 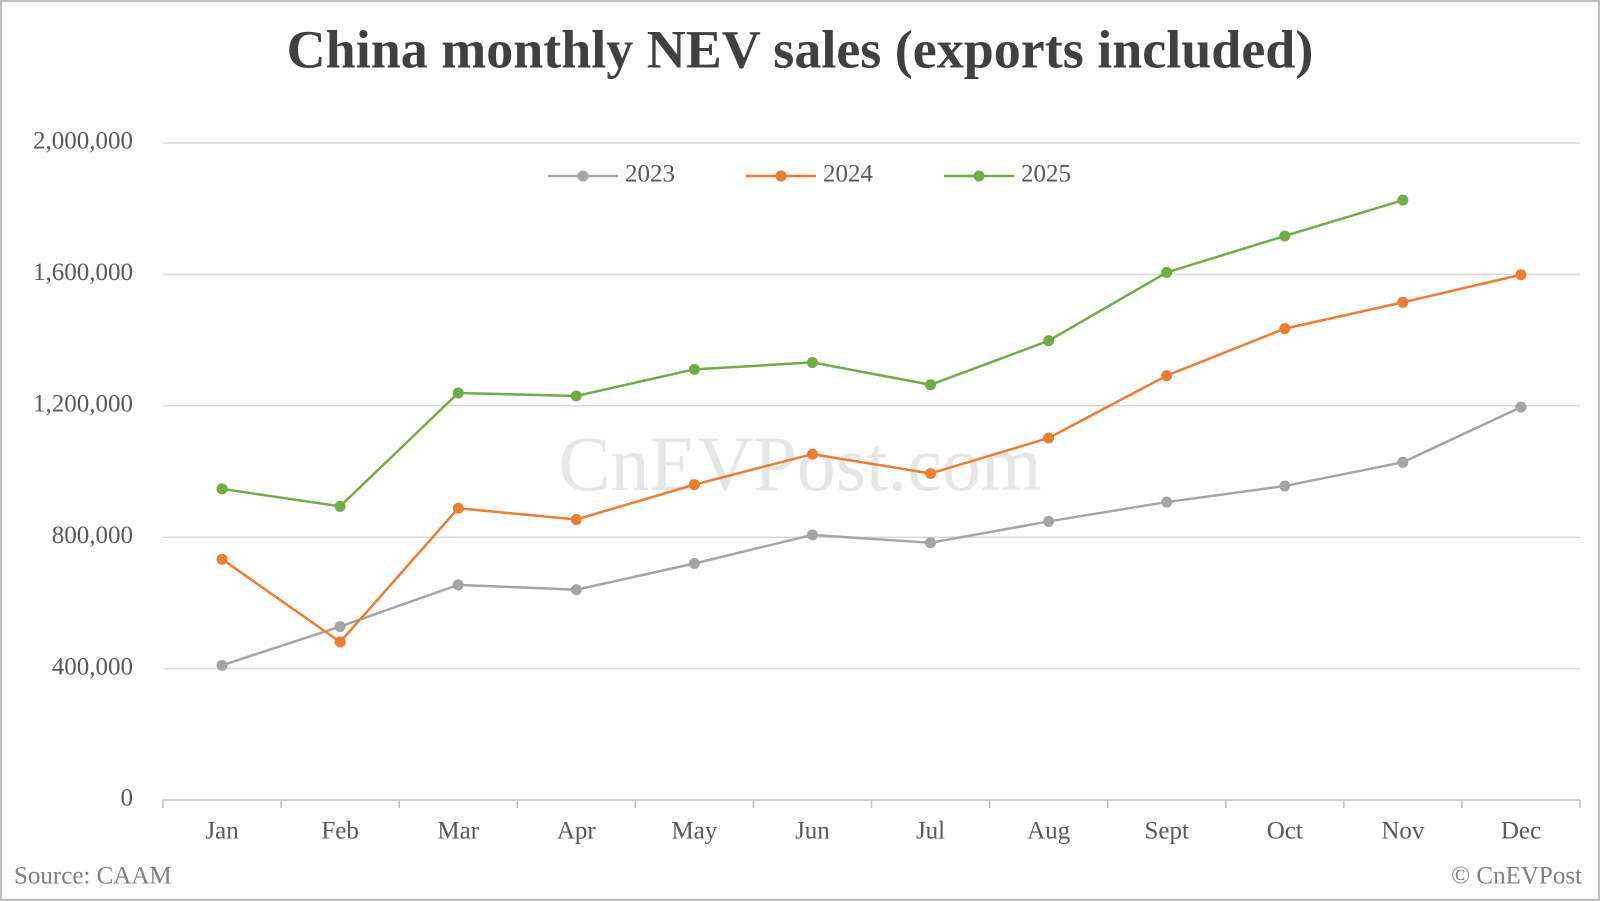 What do you see at coordinates (83, 404) in the screenshot?
I see `y-tick-label: 1,200,000` at bounding box center [83, 404].